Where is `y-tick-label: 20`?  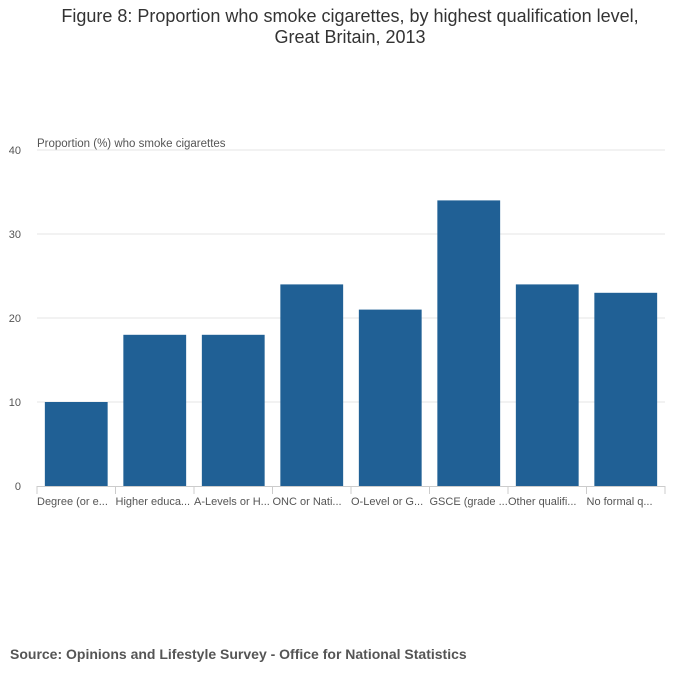
y-tick-label: 20 is located at coordinates (15, 319).